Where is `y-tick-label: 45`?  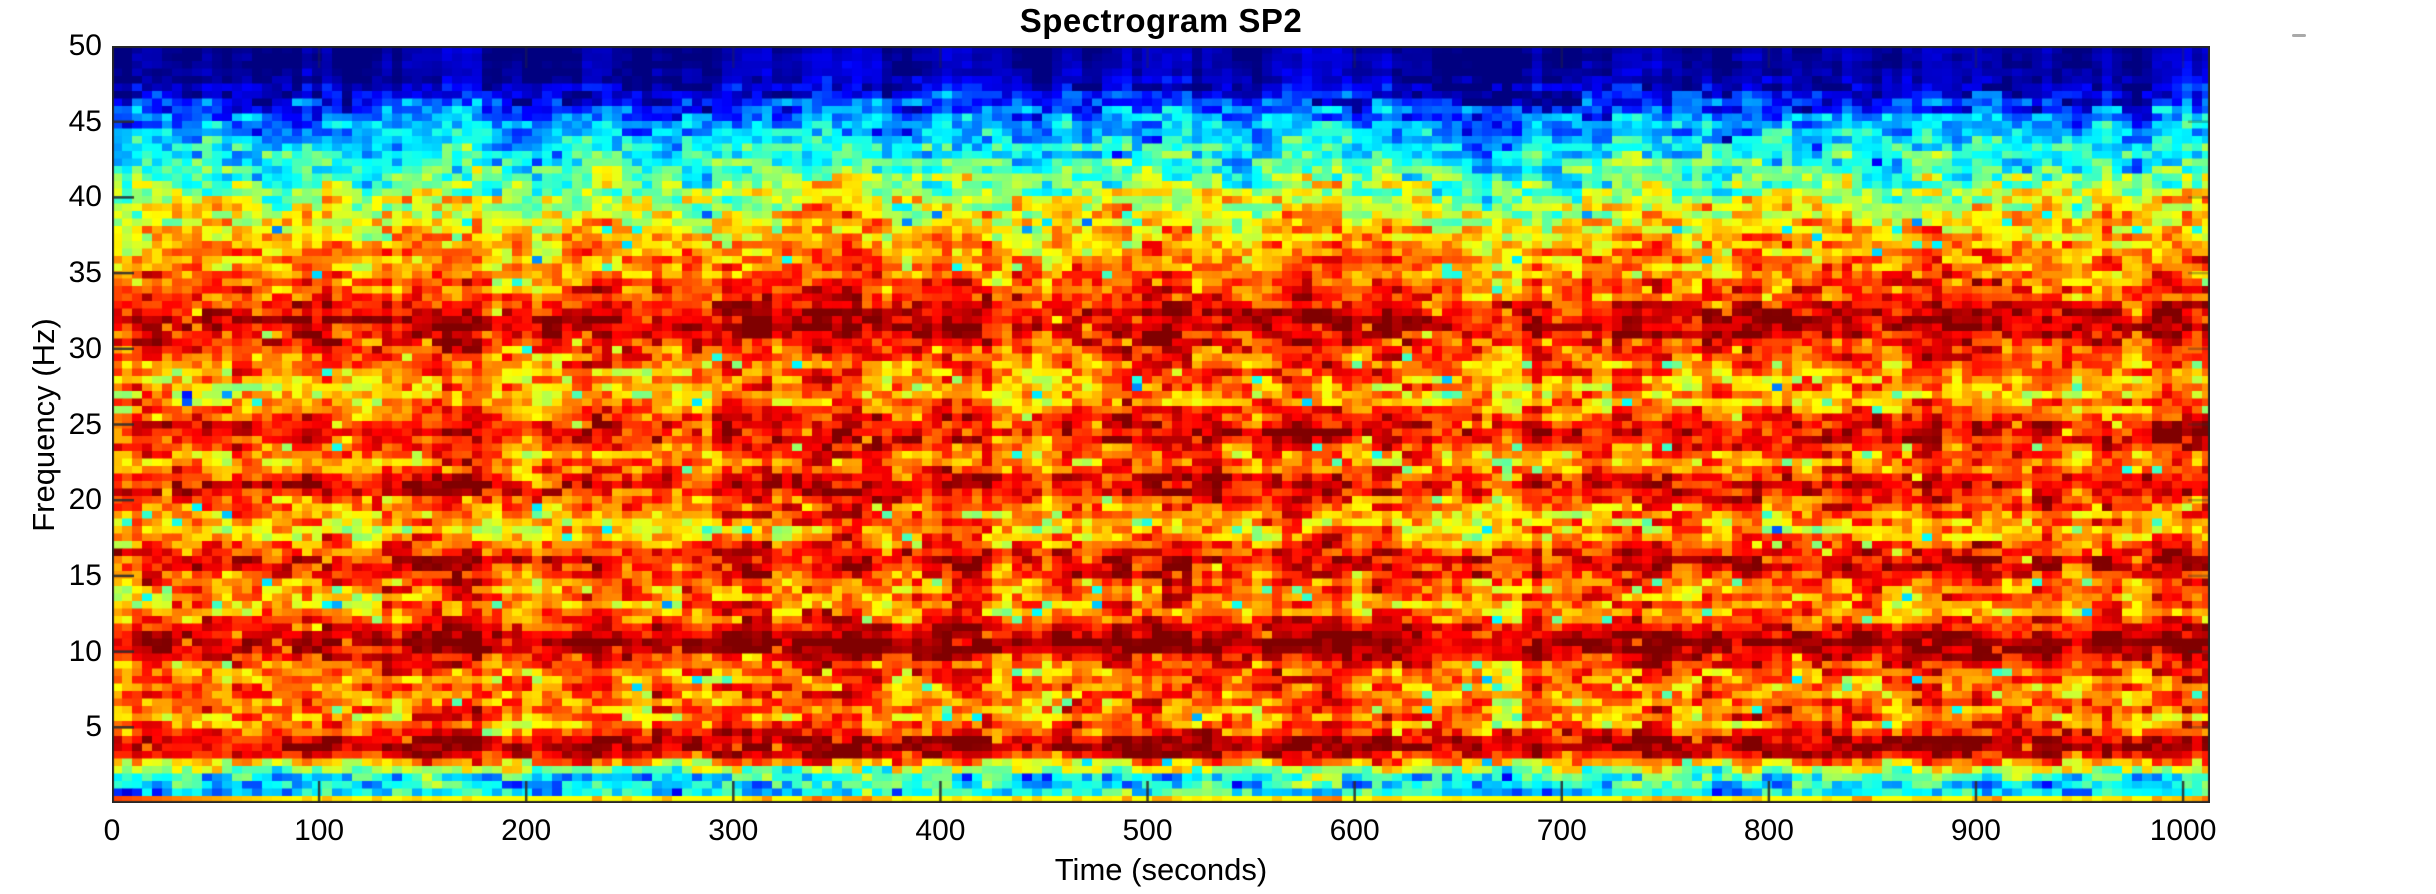
y-tick-label: 45 is located at coordinates (85, 121).